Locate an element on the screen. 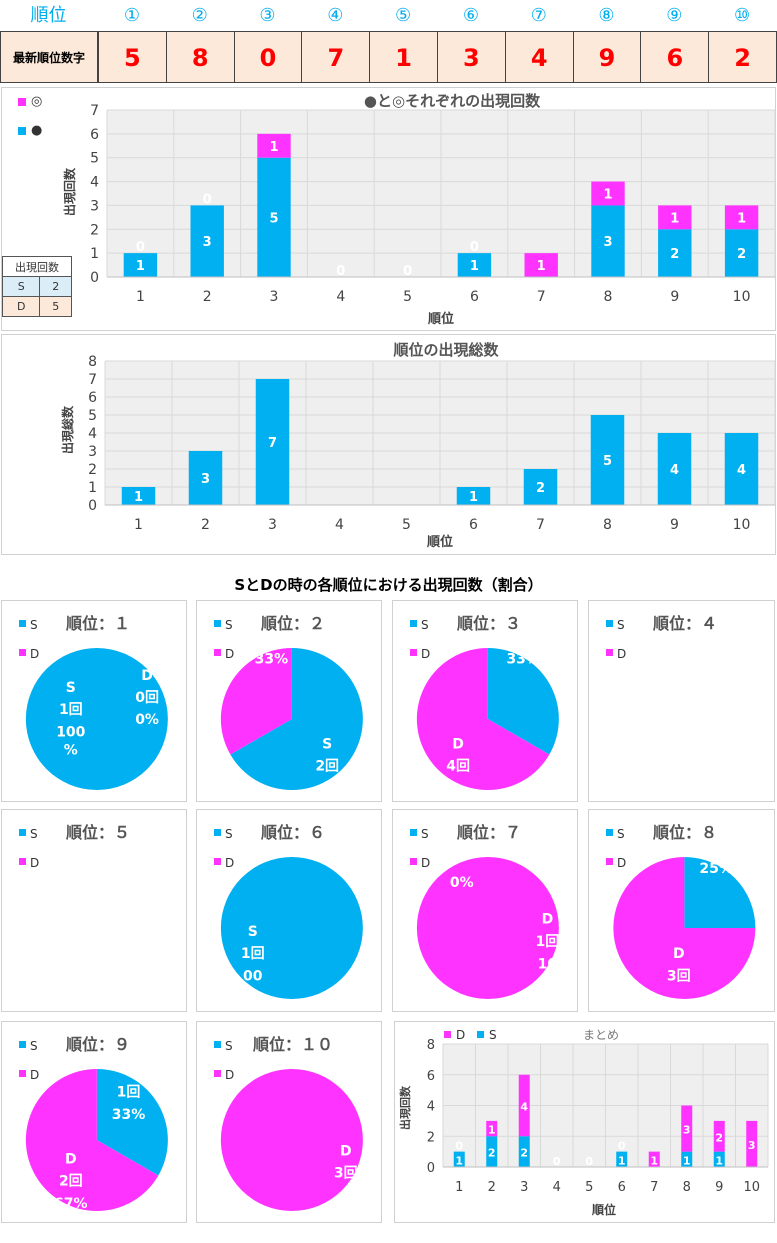 The width and height of the screenshot is (777, 1243). pie-panel-10: 順位：１０ S D D 3回 1 is located at coordinates (289, 1122).